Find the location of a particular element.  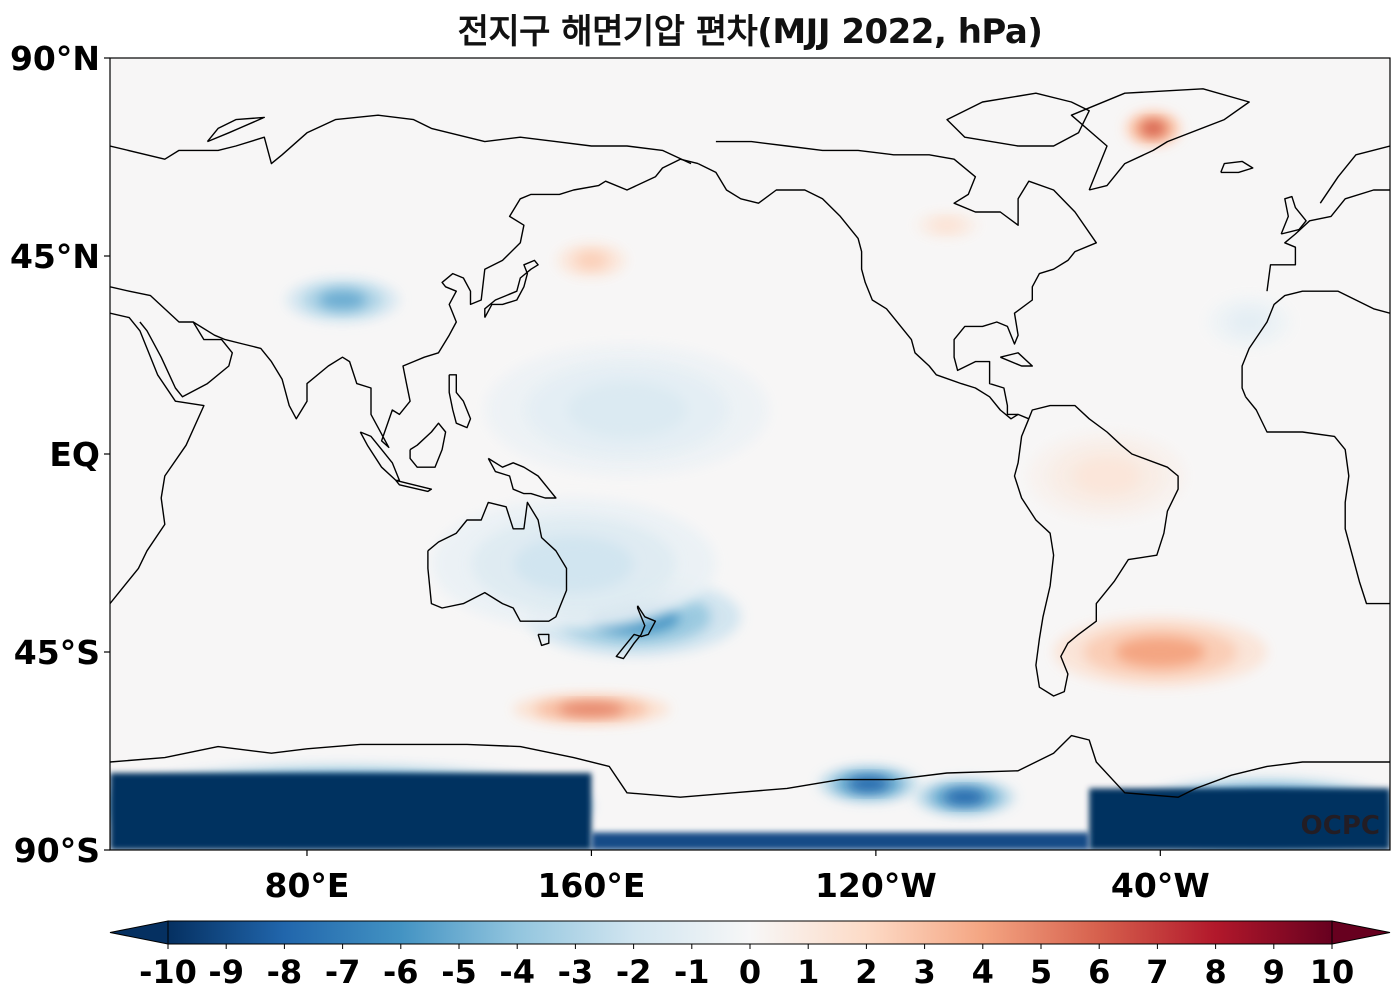

colorbar-tick-label: 1 is located at coordinates (808, 972).